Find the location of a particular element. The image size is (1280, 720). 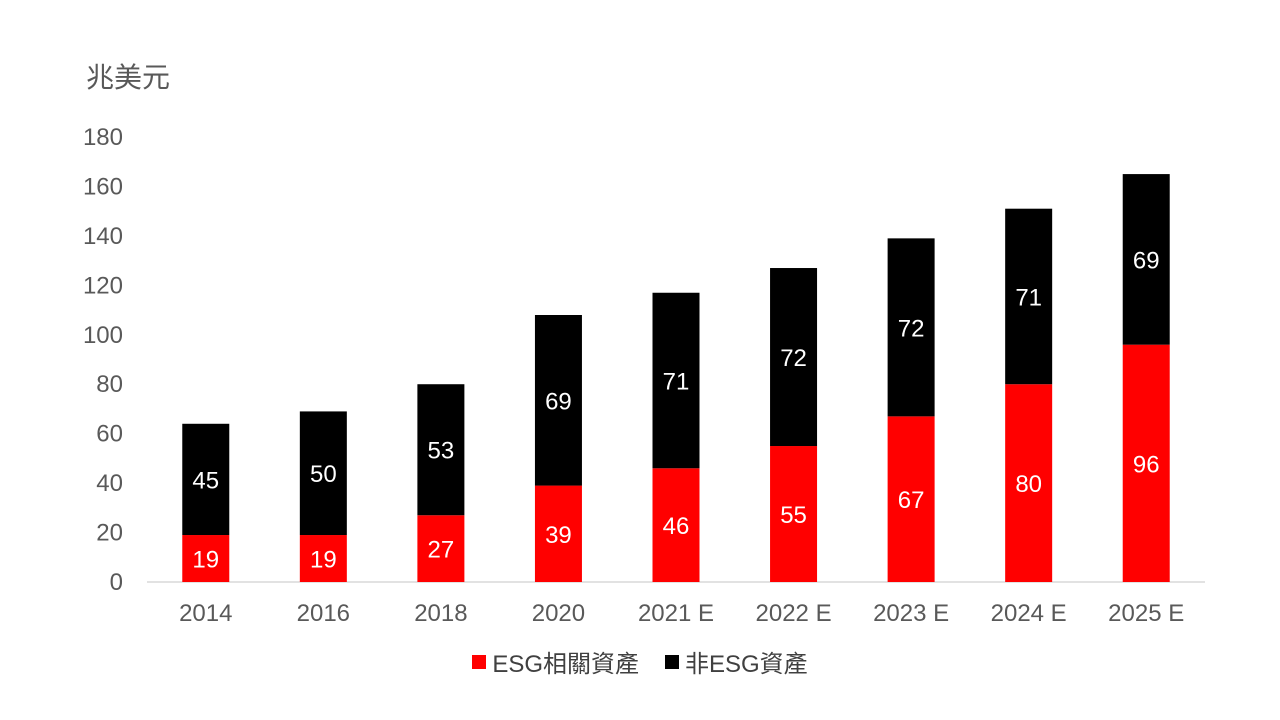

data-label-esg: 96 is located at coordinates (1146, 464).